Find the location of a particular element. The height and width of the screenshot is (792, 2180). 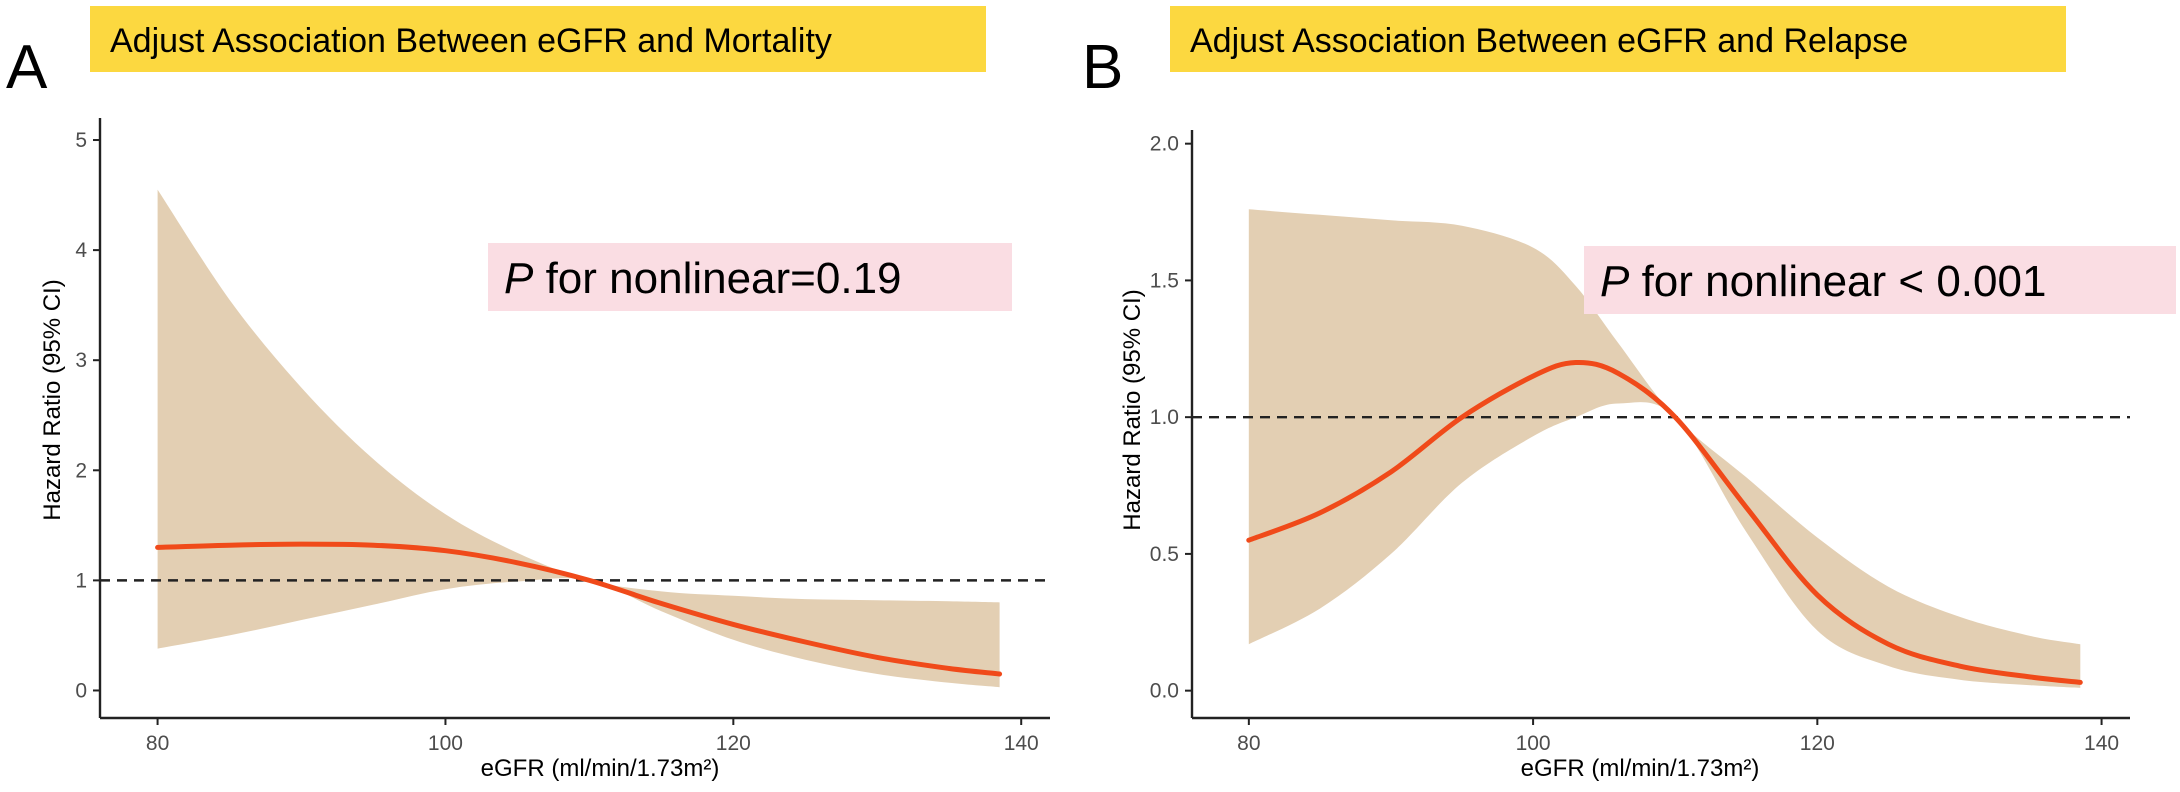

x-ticks-b: 80 100 120 140 is located at coordinates (1678, 736).